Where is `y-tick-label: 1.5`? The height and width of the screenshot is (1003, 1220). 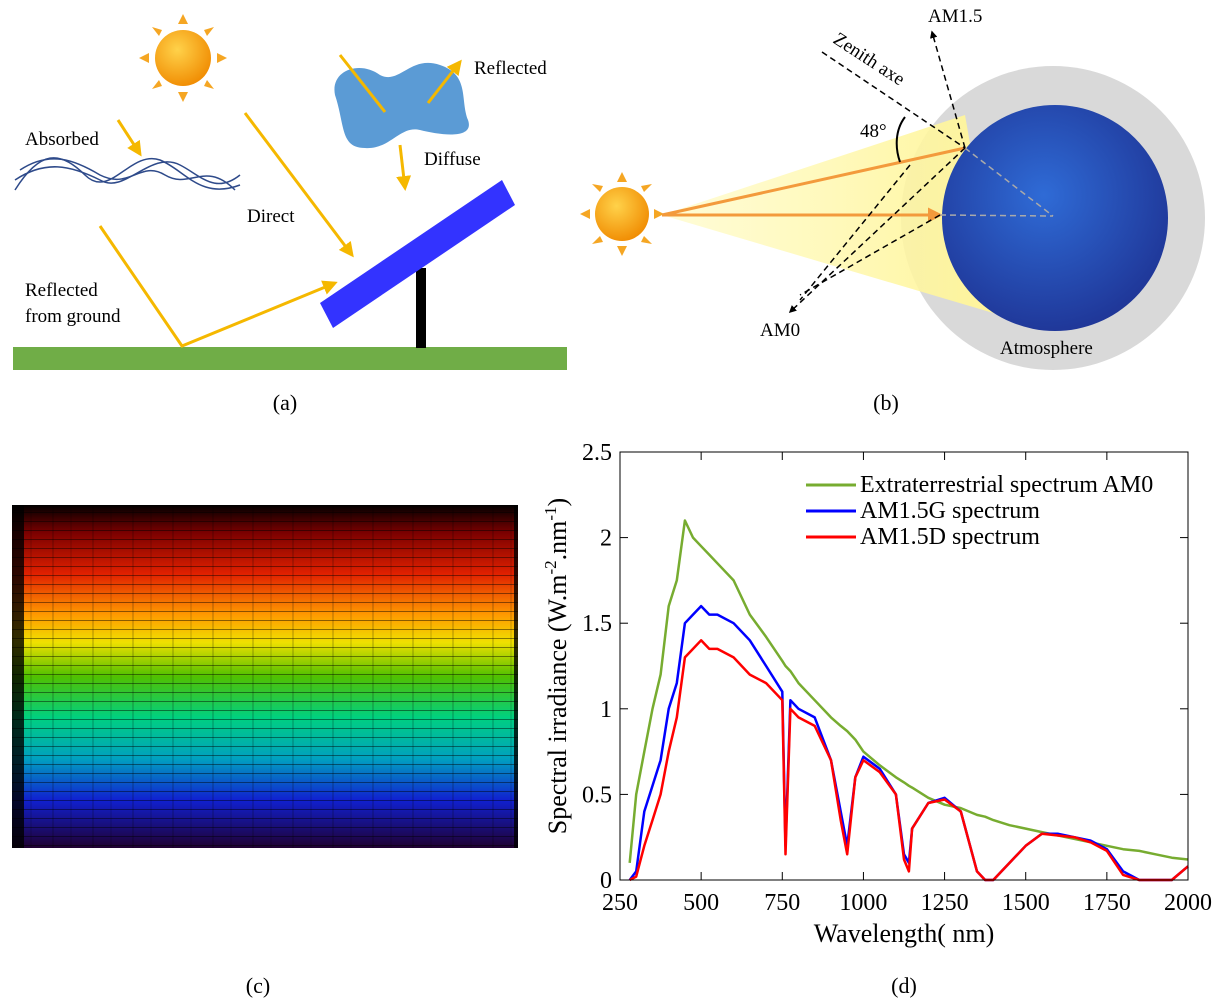 y-tick-label: 1.5 is located at coordinates (597, 624).